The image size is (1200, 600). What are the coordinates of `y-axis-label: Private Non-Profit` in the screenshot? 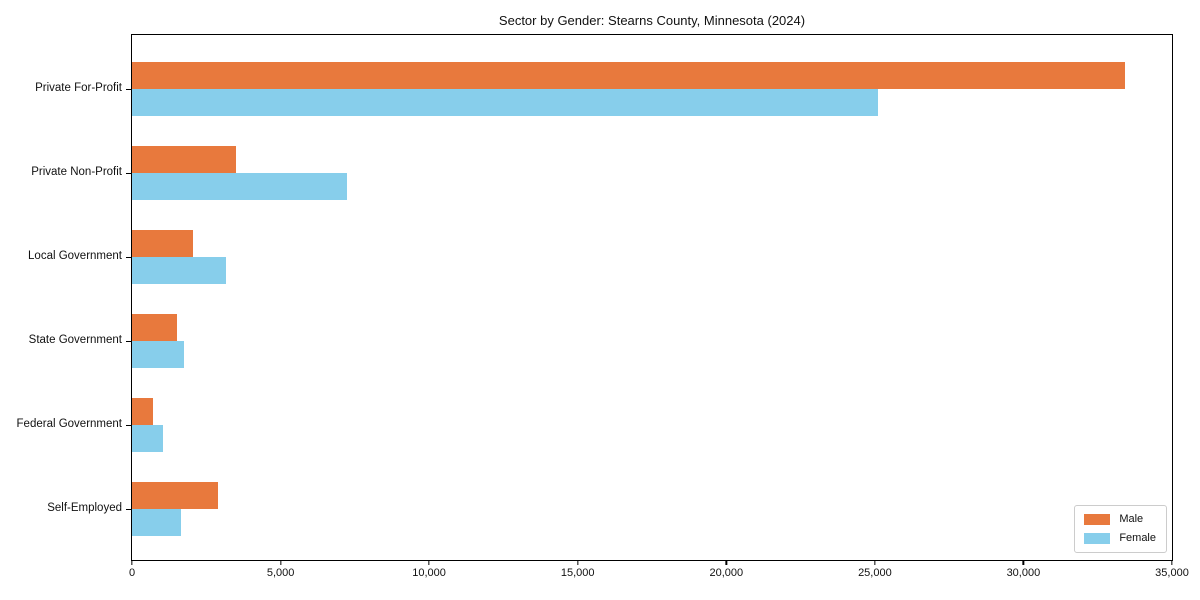 It's located at (76, 172).